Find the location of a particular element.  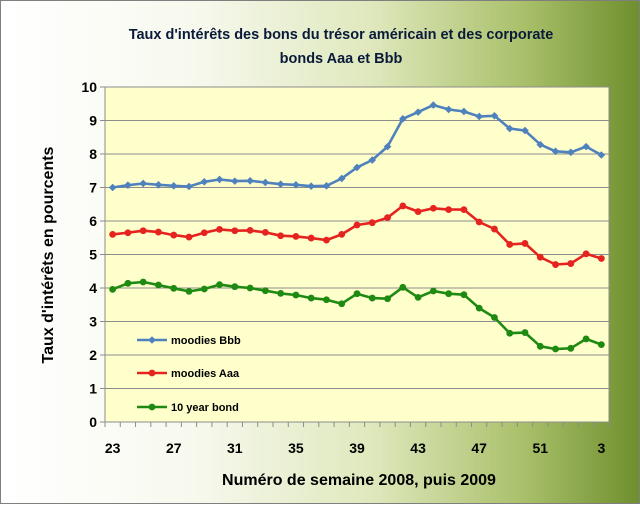

x-tick-label-27: 27 is located at coordinates (174, 448).